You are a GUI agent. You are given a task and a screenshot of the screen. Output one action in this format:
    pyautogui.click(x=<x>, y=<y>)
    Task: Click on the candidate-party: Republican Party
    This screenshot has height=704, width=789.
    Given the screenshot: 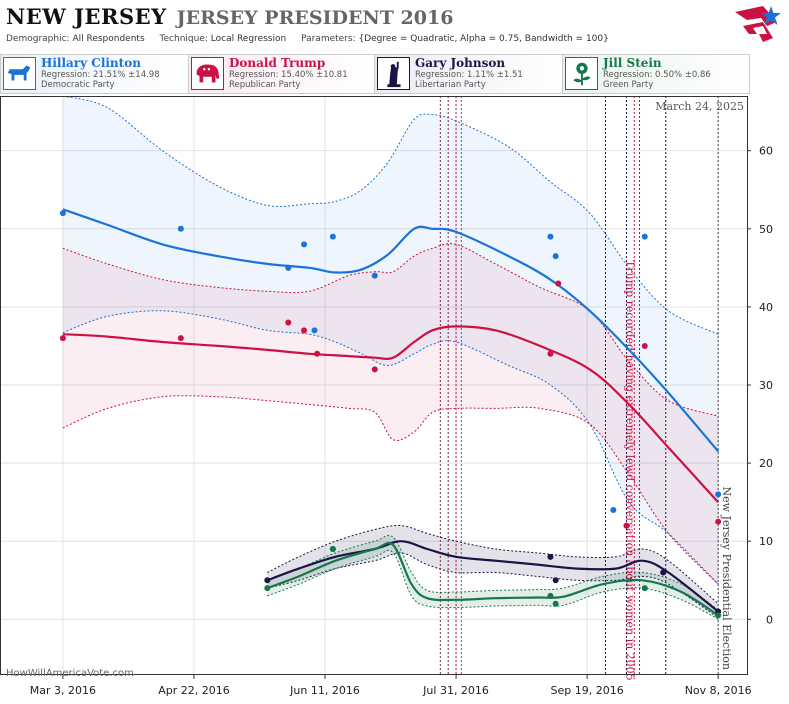 What is the action you would take?
    pyautogui.click(x=265, y=85)
    